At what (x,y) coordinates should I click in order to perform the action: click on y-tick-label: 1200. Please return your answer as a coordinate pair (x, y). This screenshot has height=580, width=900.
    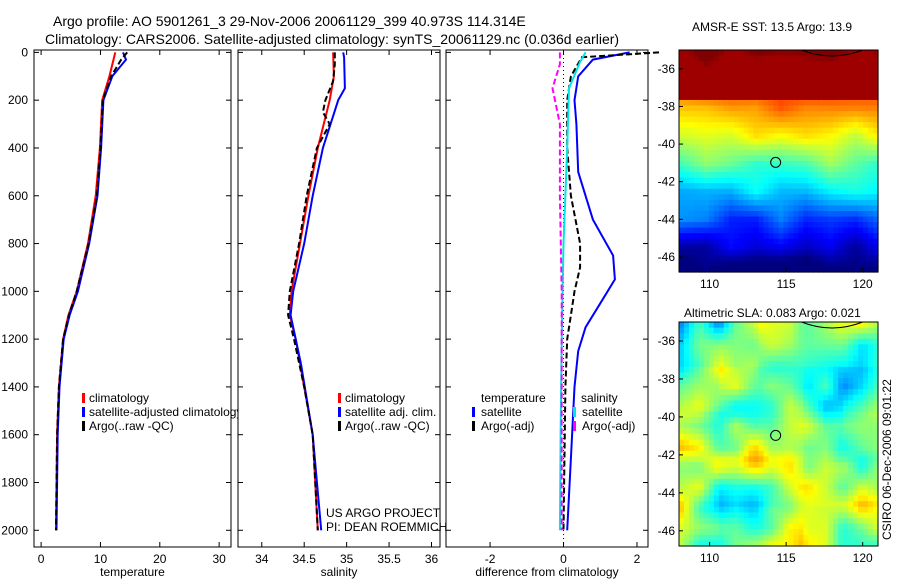
    Looking at the image, I should click on (14, 339).